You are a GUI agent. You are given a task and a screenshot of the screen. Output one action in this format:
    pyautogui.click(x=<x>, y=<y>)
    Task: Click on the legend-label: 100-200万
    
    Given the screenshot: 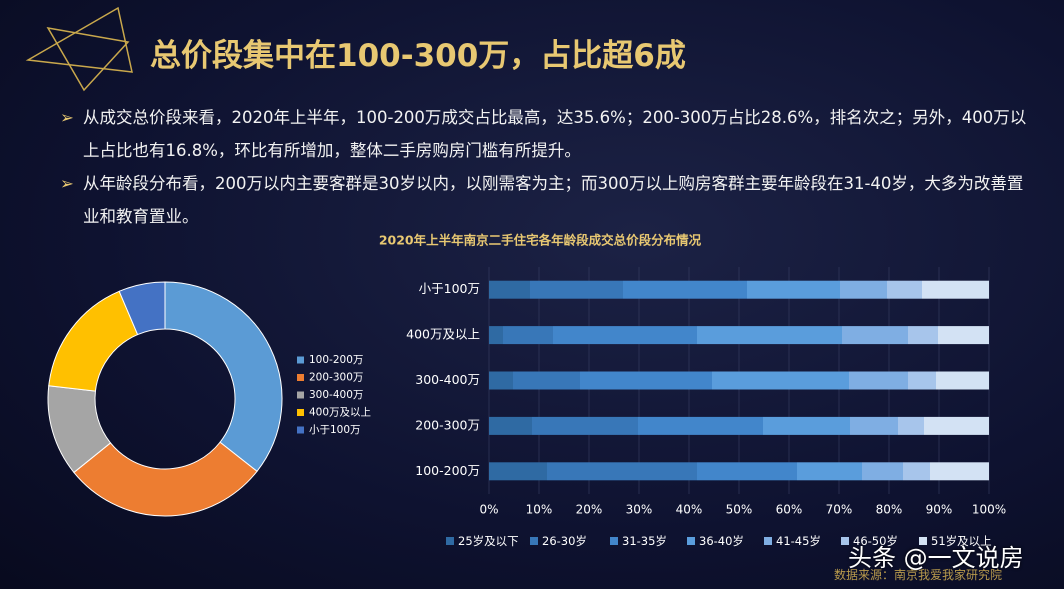 What is the action you would take?
    pyautogui.click(x=336, y=360)
    